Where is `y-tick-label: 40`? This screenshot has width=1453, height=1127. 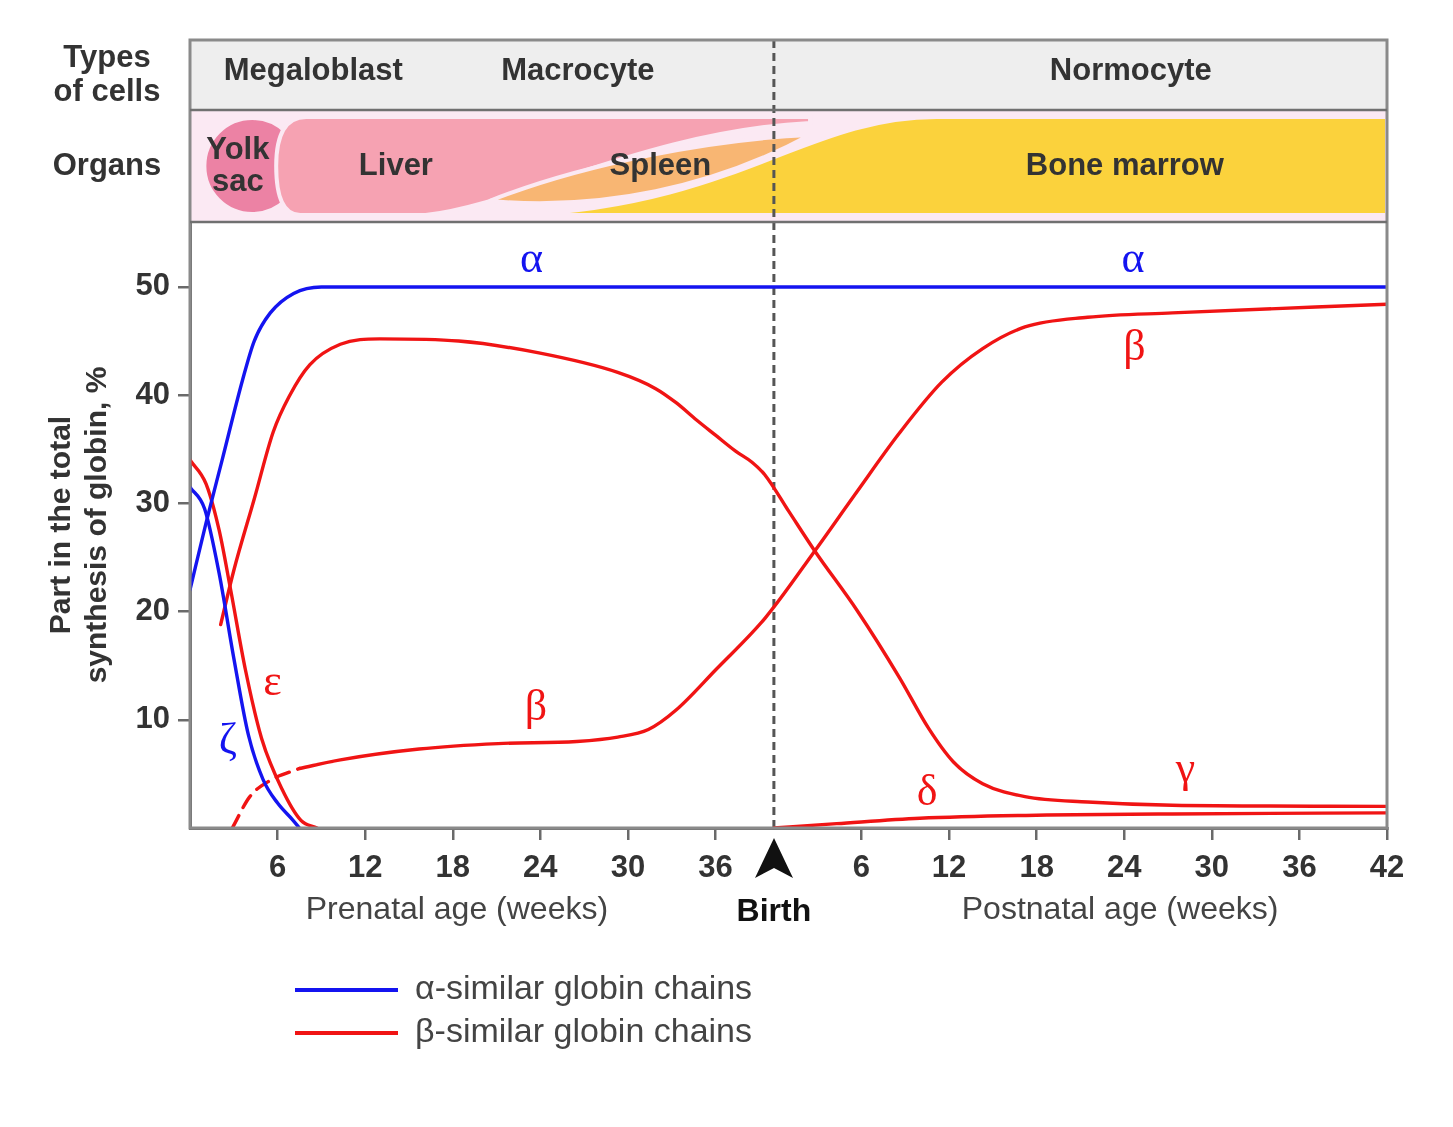
y-tick-label: 40 is located at coordinates (152, 393).